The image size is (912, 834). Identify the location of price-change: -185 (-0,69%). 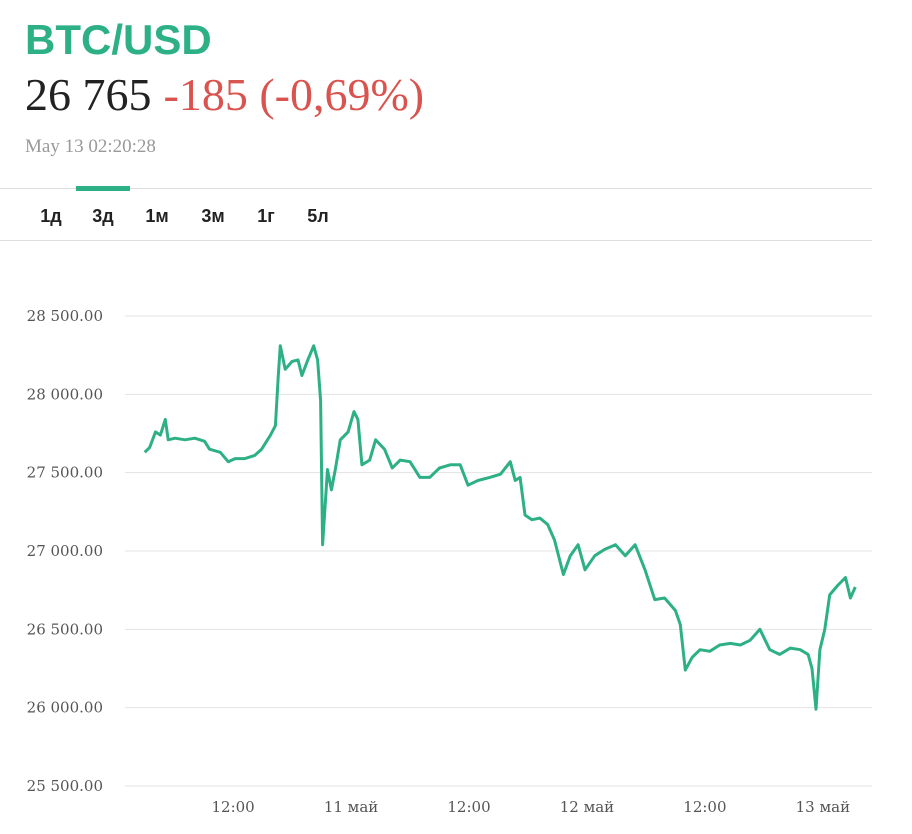
(294, 94).